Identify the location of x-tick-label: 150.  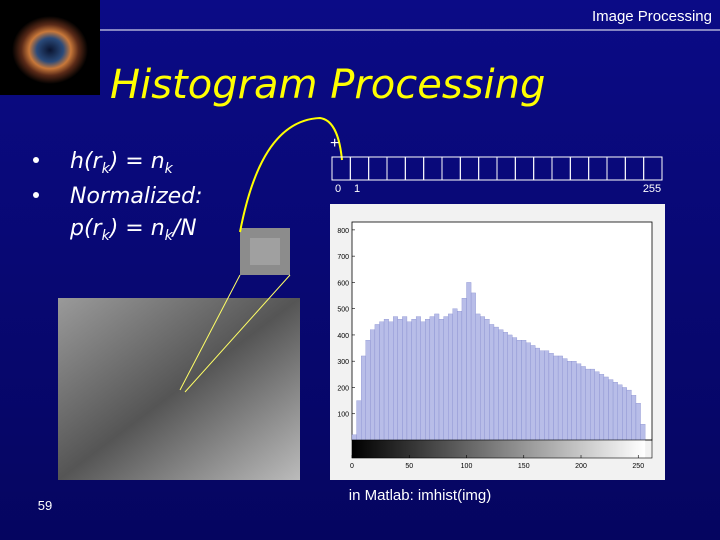
(524, 466).